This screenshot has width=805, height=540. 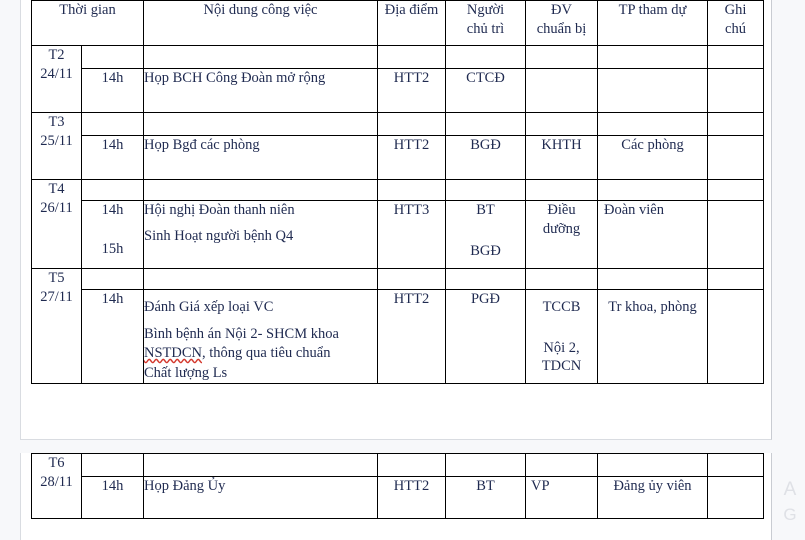 I want to click on prep-value: VP, so click(x=540, y=486).